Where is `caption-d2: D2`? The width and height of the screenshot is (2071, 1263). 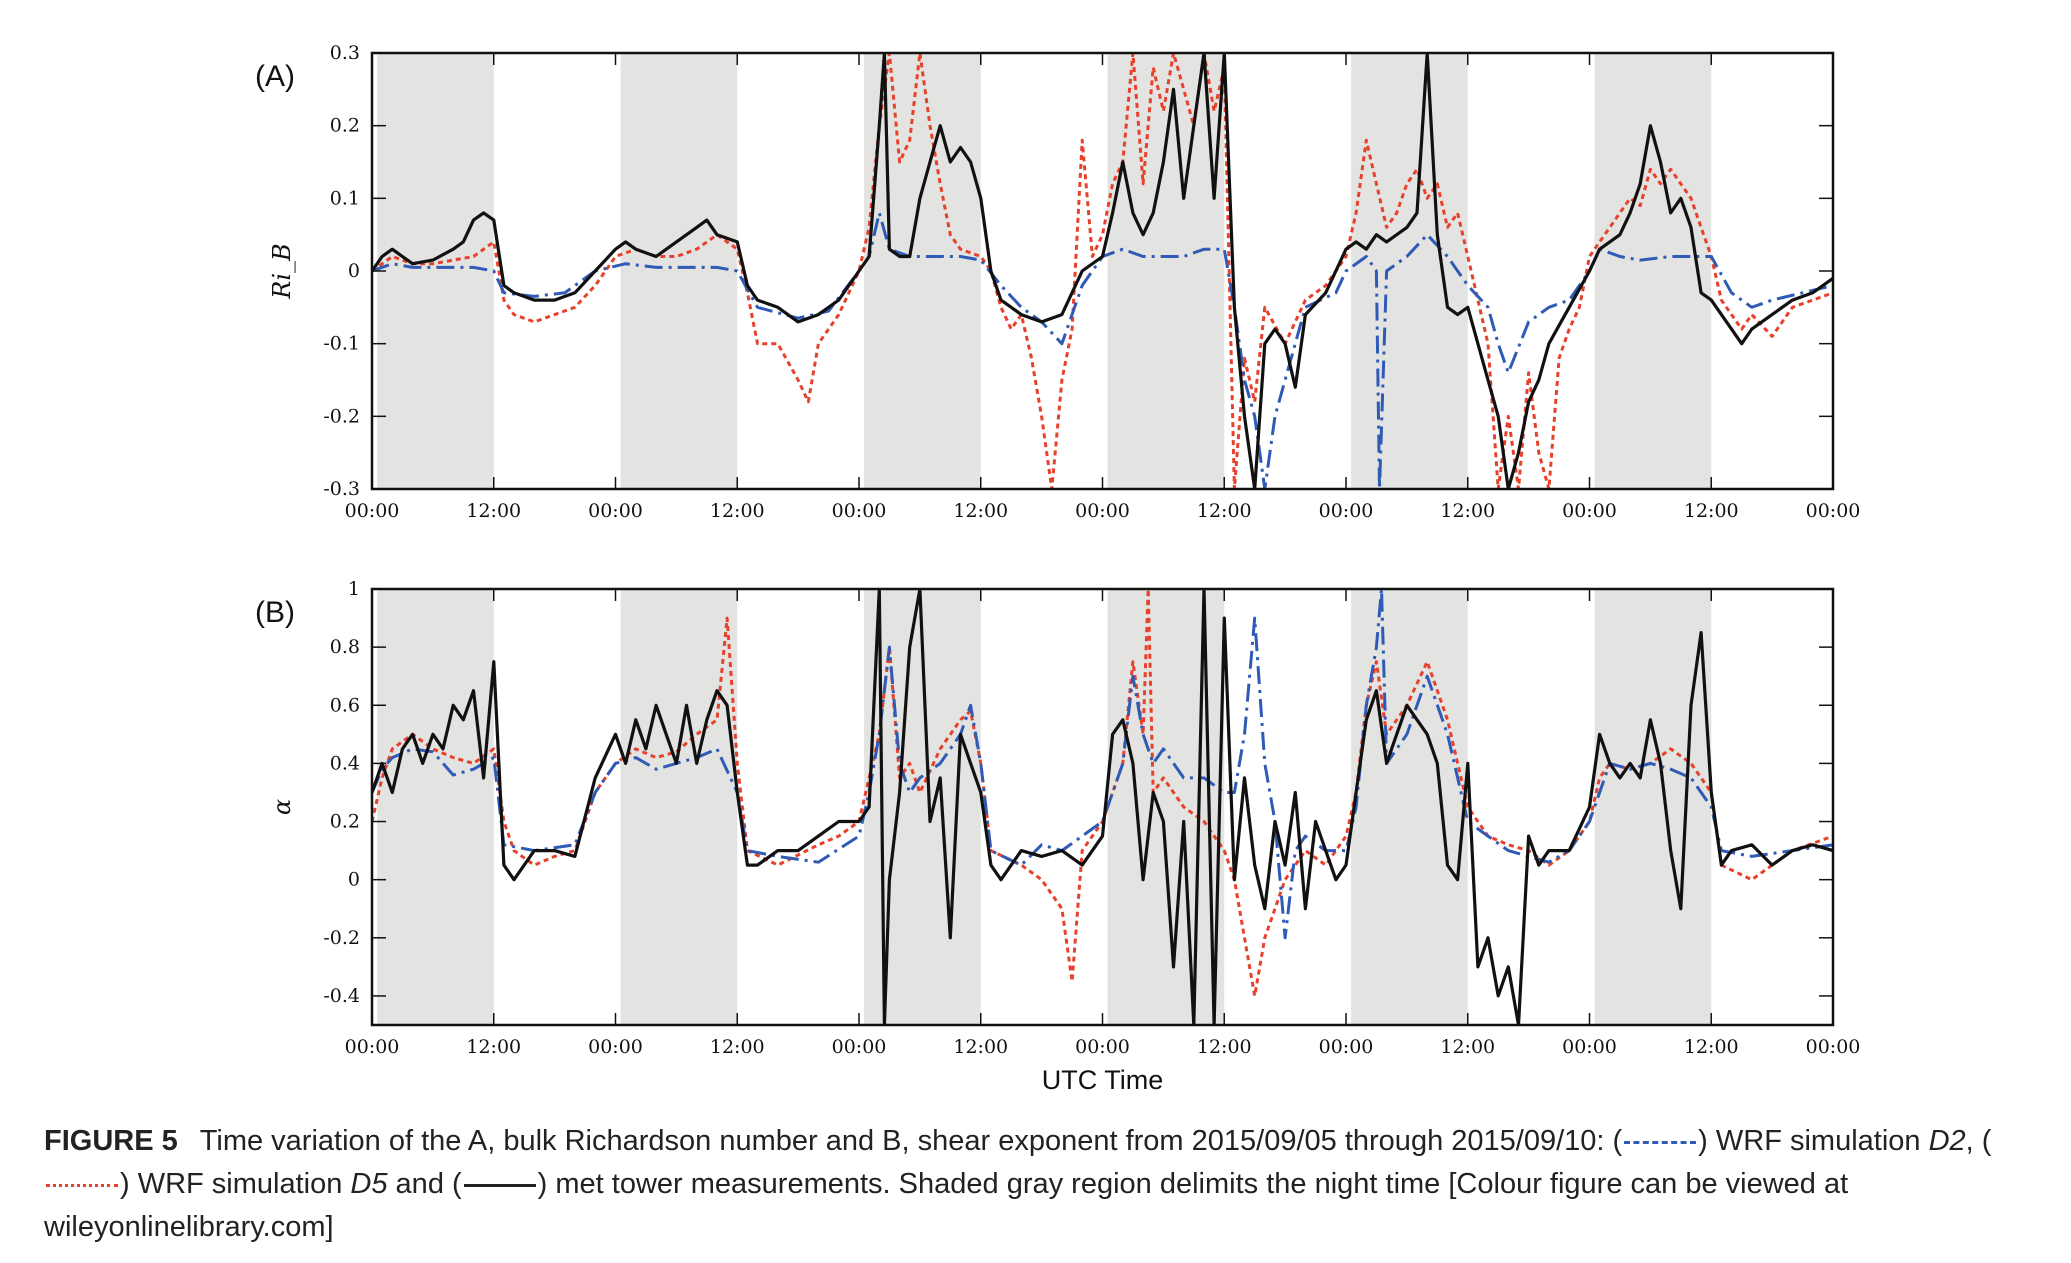 caption-d2: D2 is located at coordinates (1947, 1141).